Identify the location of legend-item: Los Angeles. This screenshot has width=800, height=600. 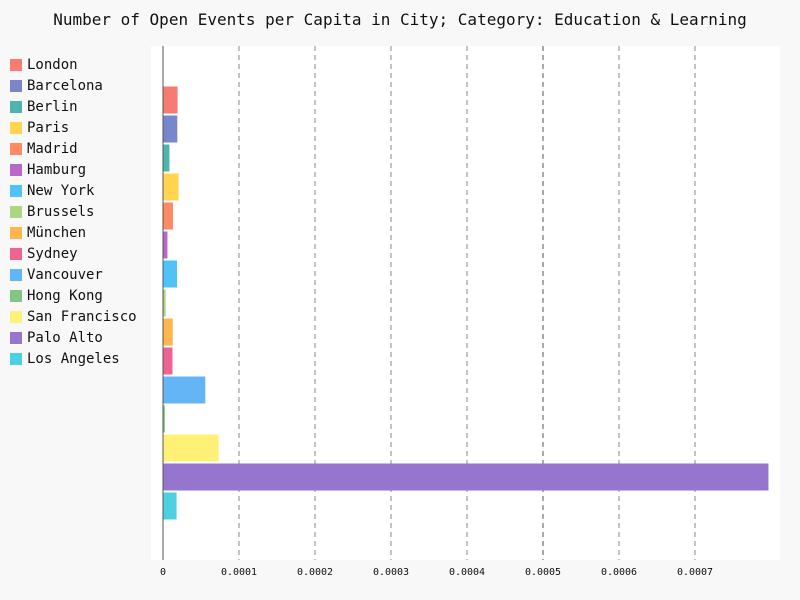
(73, 358).